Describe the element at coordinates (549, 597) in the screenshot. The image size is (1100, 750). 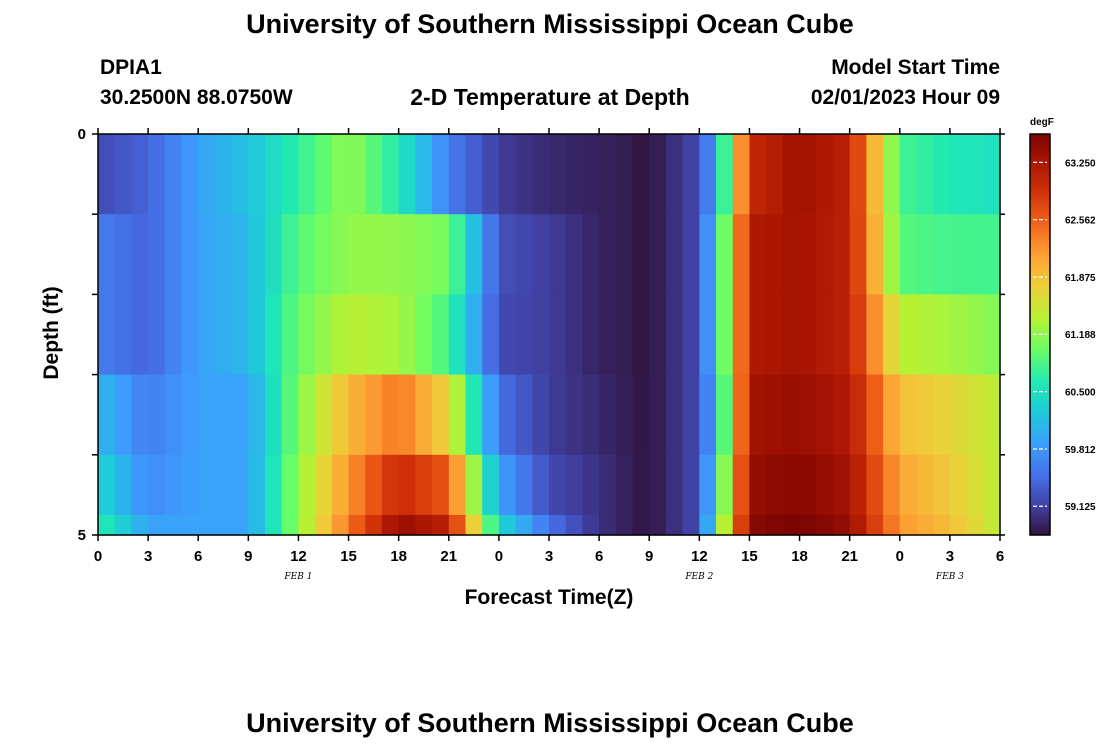
I see `x-axis-label: Forecast Time(Z)` at that location.